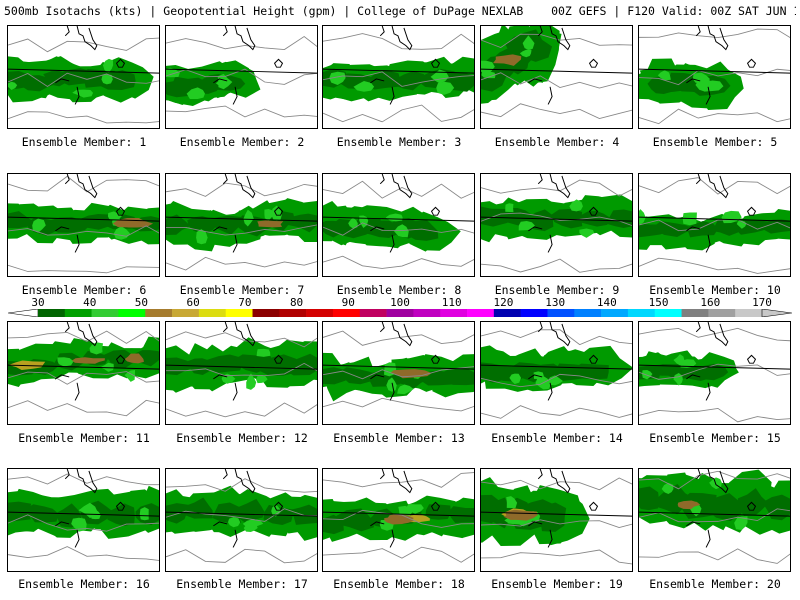  I want to click on colorbar-tick-label: 140, so click(606, 302).